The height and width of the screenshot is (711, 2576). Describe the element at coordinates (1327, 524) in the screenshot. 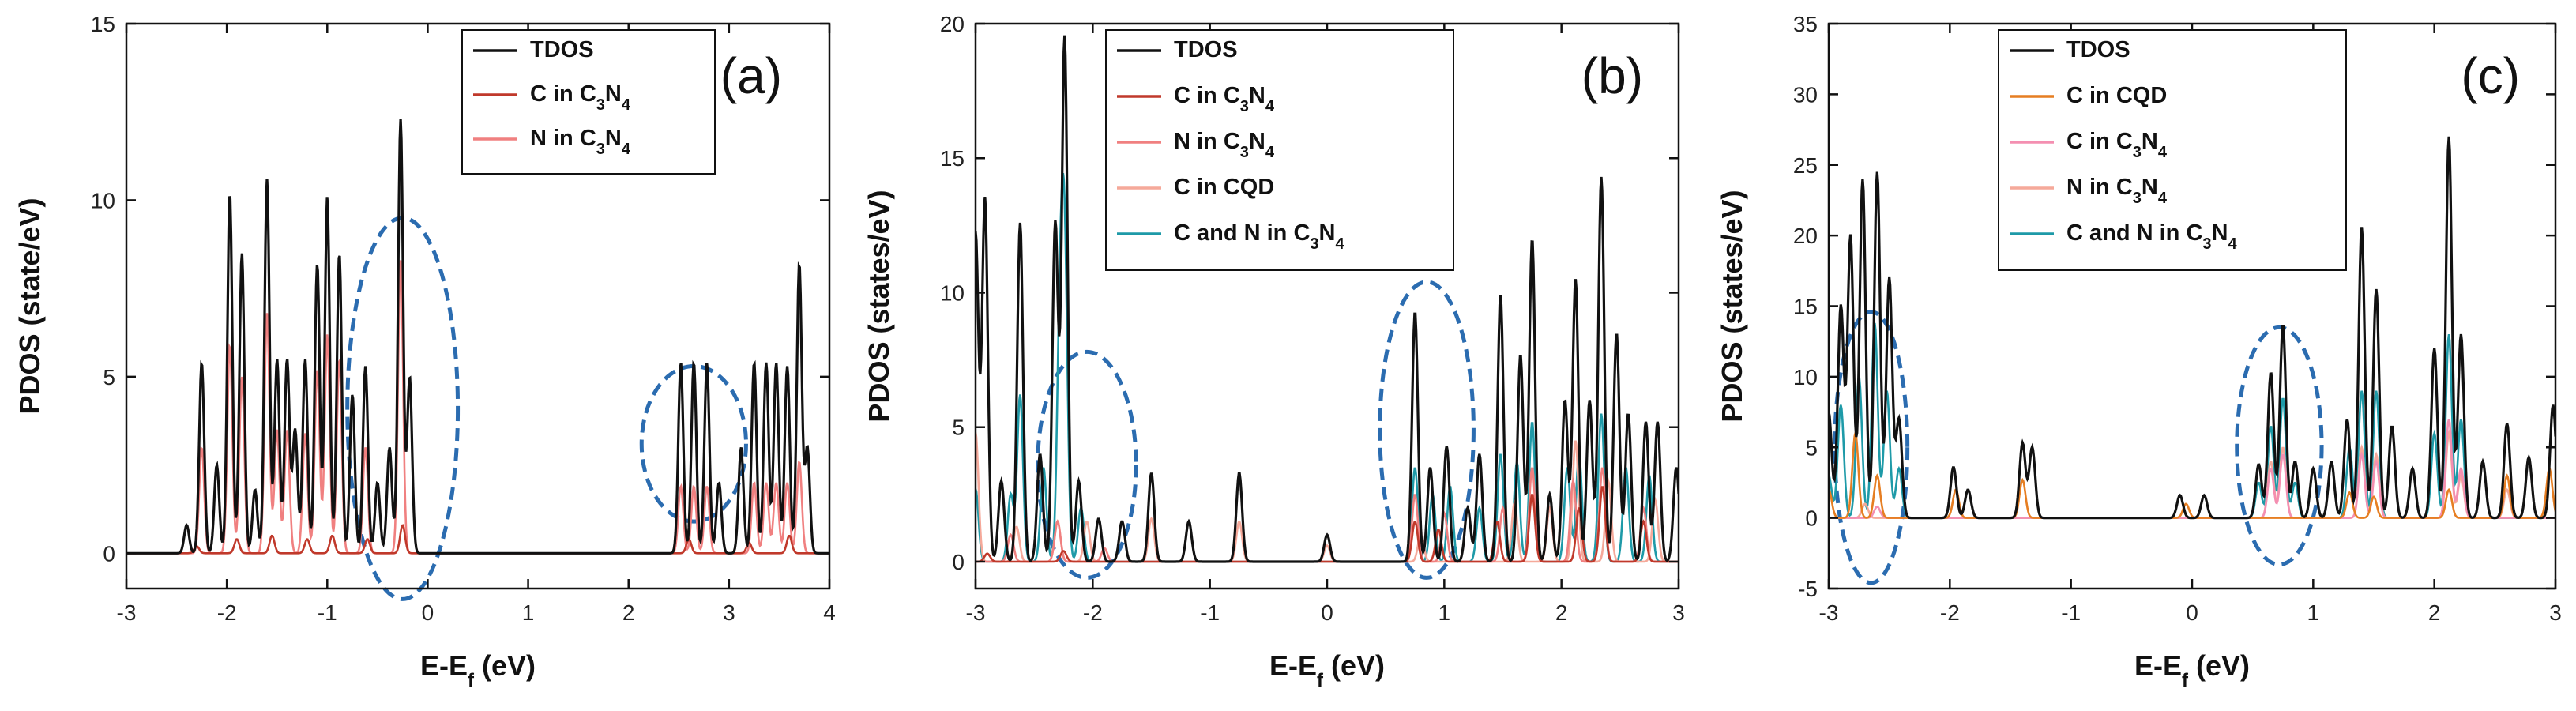

I see `series-line-c-in-c3n4` at that location.